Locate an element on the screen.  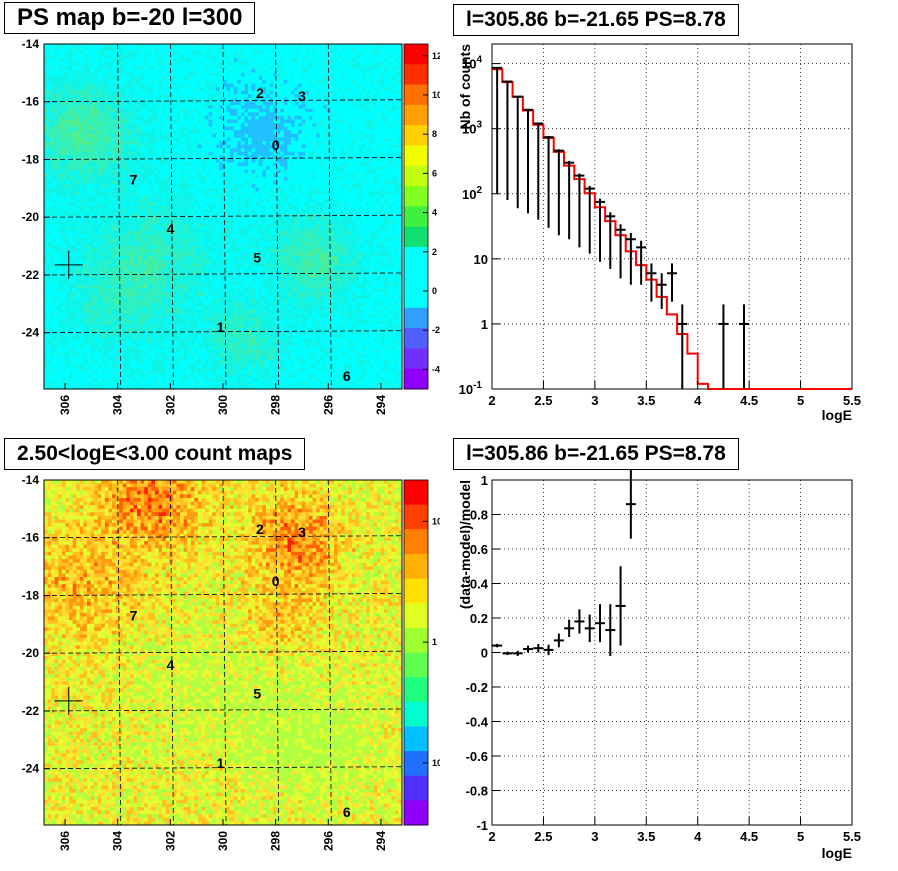
count-map-y-ticks: -14 -16 -18 -20 -22 -24 is located at coordinates (36, 624).